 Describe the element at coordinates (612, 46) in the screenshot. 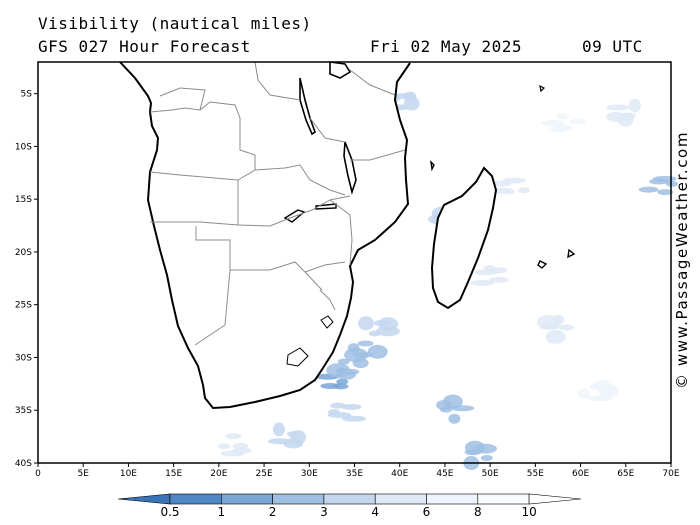

I see `forecast-time: 09 UTC` at that location.